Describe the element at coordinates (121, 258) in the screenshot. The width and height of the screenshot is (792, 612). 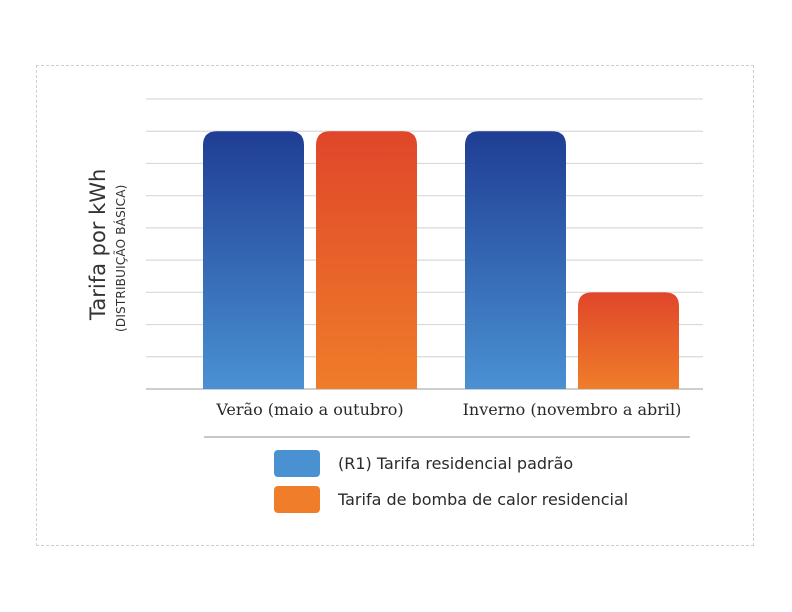
I see `y-axis-sublabel: (DISTRIBUIÇÃO BÁSICA)` at that location.